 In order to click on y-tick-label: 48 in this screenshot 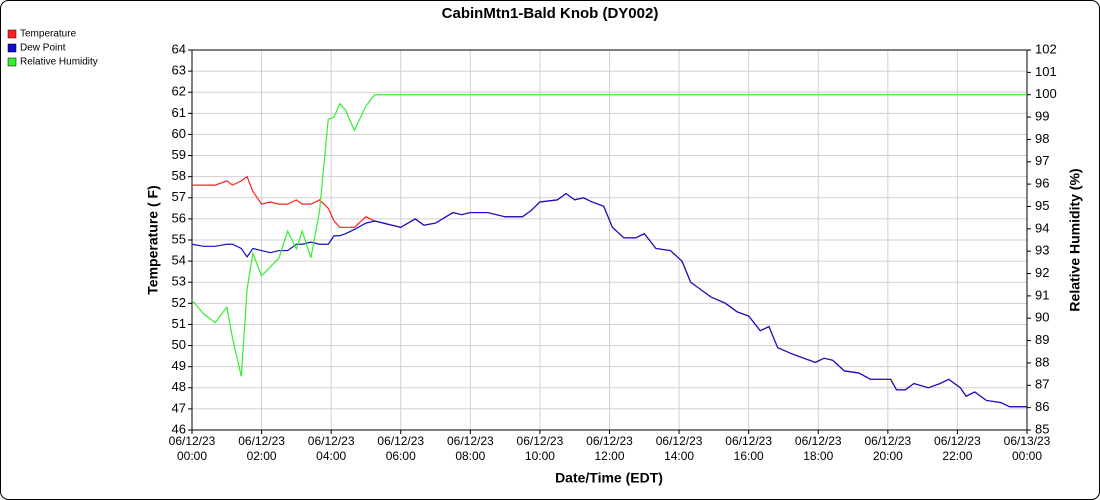, I will do `click(179, 386)`.